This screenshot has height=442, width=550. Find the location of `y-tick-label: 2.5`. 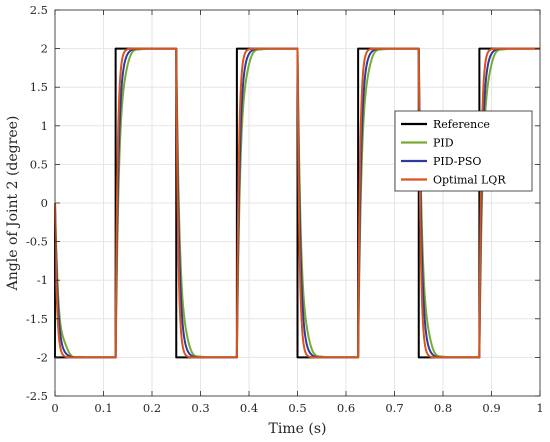

y-tick-label: 2.5 is located at coordinates (39, 10).